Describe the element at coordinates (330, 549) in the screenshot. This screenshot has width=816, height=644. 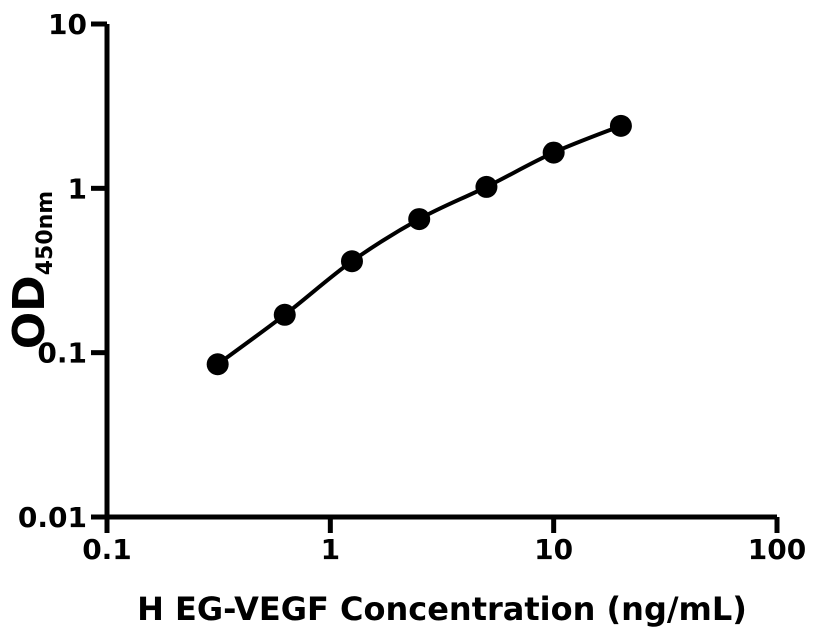
I see `x-tick-label: 1` at that location.